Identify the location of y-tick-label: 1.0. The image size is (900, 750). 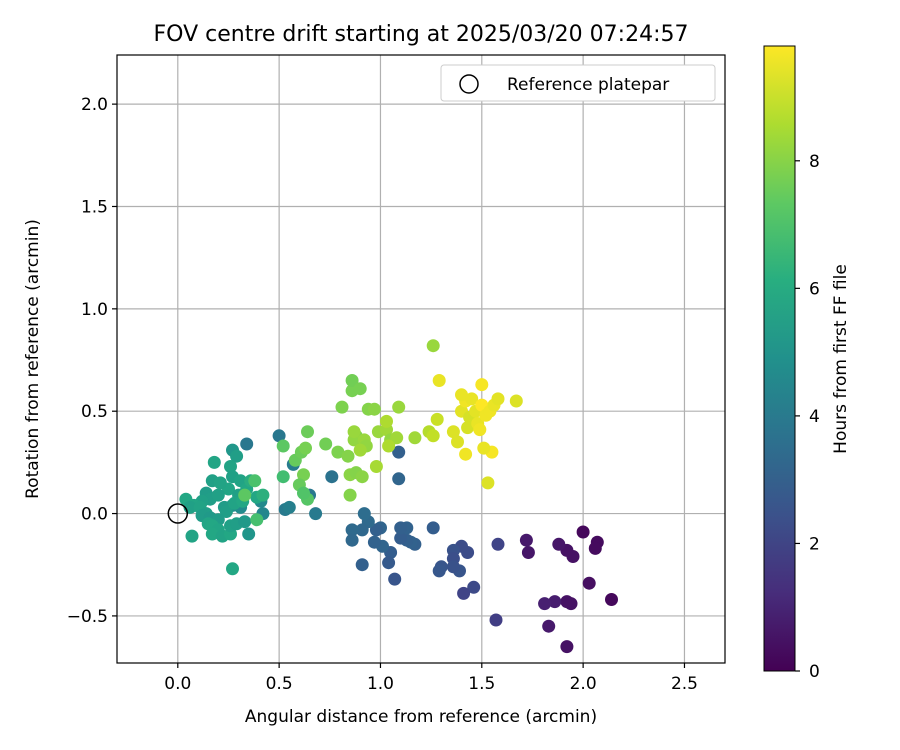
(94, 310).